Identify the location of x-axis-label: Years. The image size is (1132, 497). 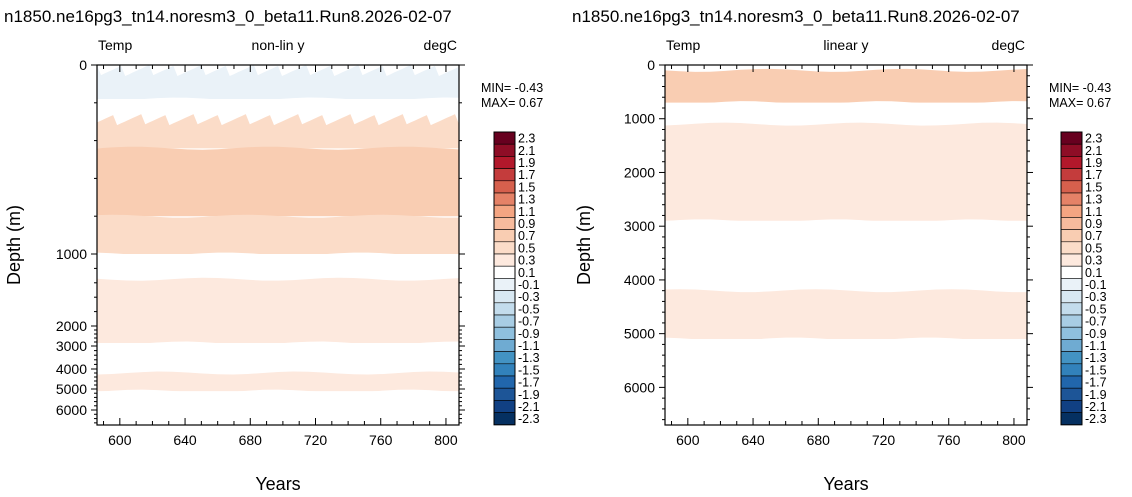
(277, 484).